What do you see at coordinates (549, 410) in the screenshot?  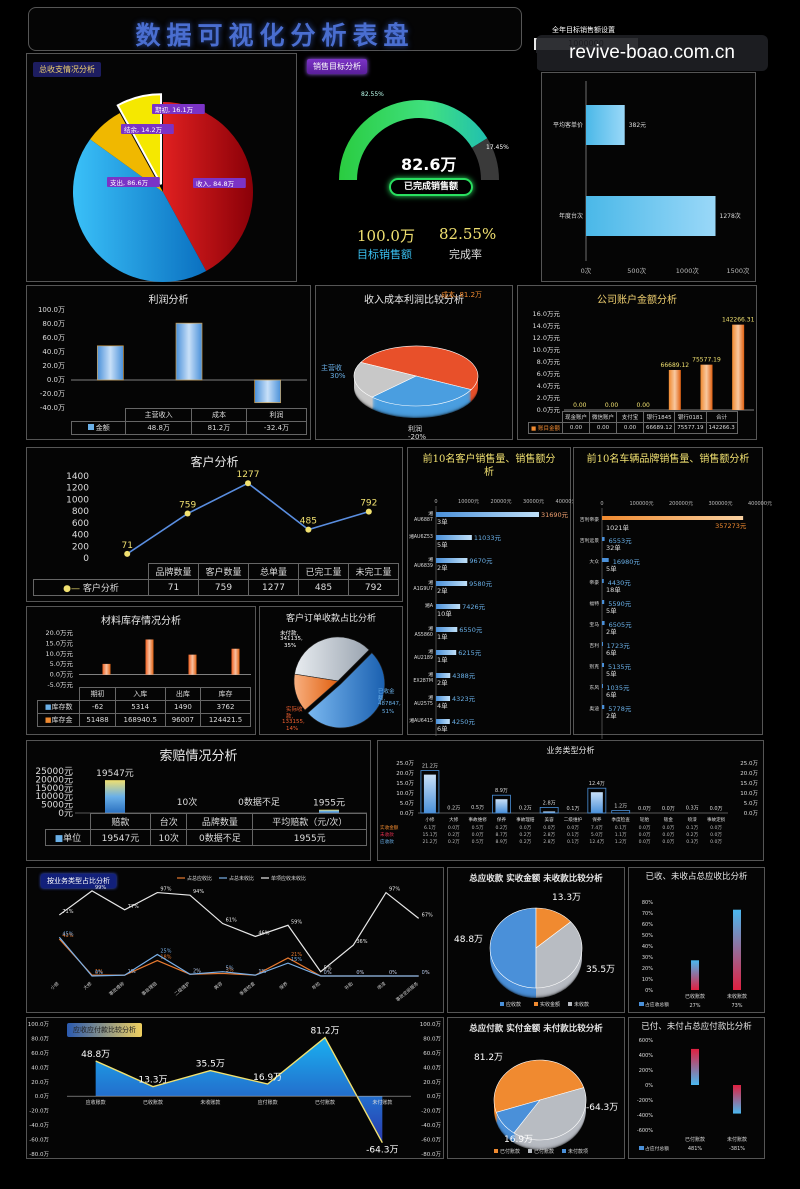 I see `p6-ytick-8: 0.0万元` at bounding box center [549, 410].